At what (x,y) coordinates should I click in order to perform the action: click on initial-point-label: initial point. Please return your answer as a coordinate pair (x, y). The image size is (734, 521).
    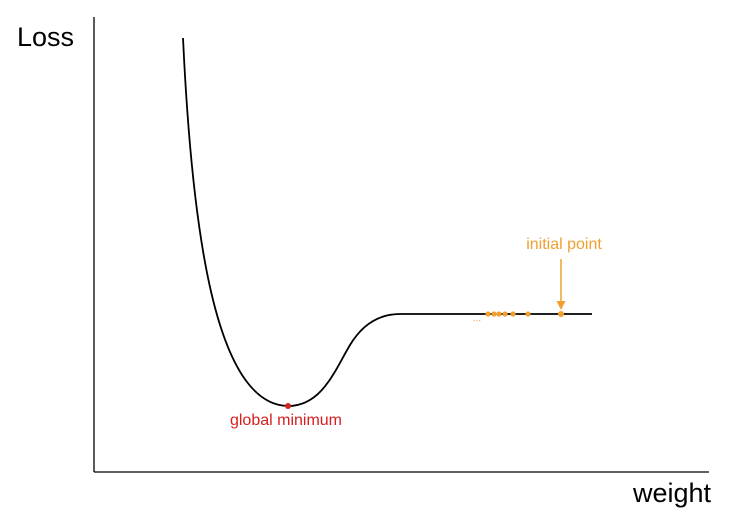
    Looking at the image, I should click on (564, 244).